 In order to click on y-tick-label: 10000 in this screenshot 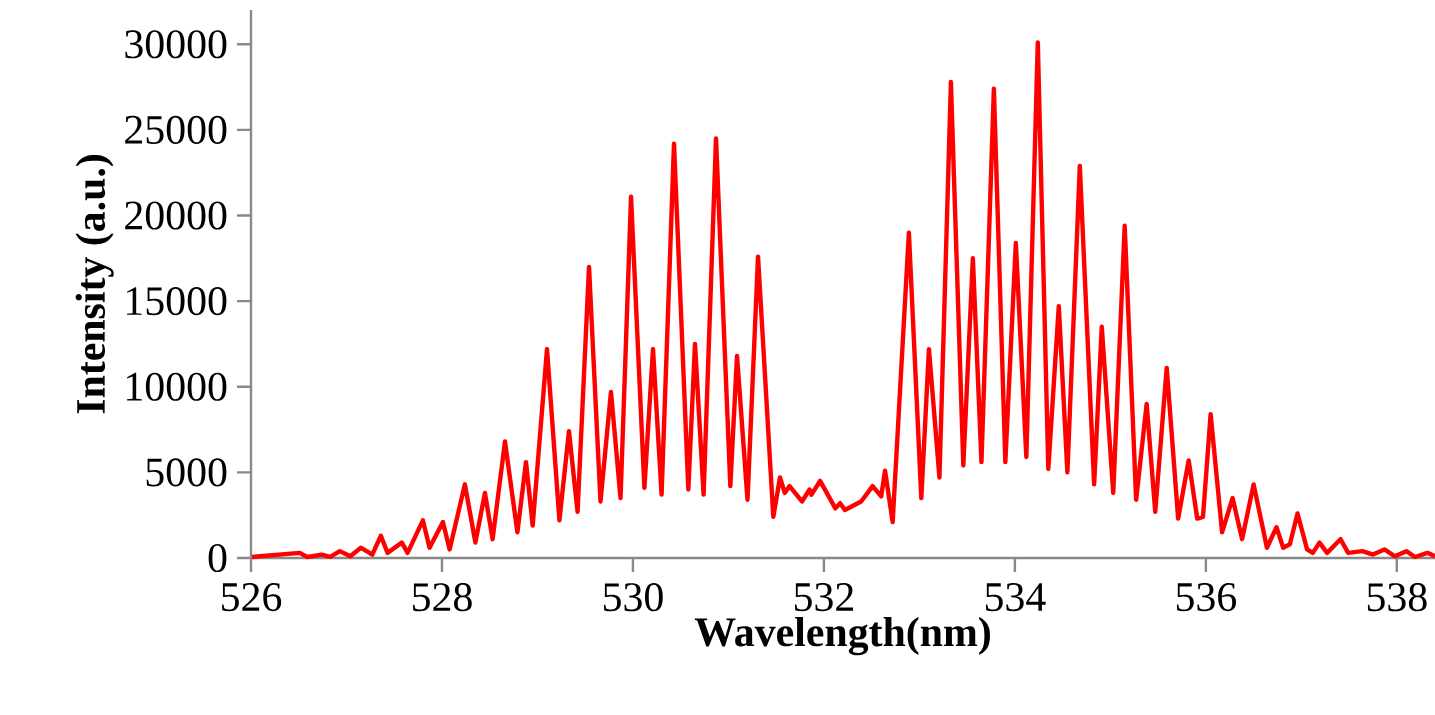, I will do `click(177, 386)`.